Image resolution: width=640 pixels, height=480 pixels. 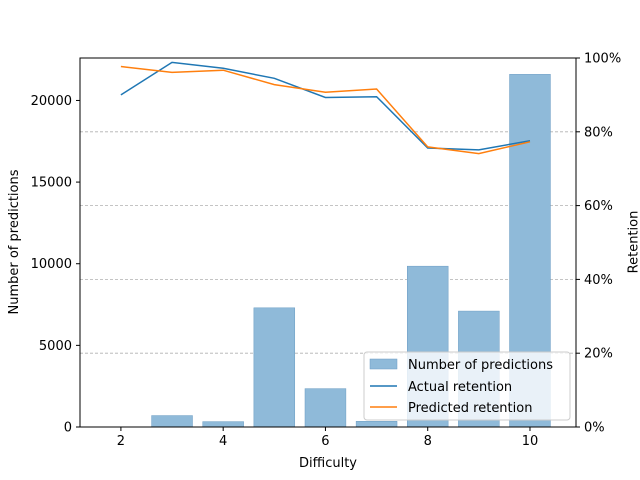 What do you see at coordinates (51, 183) in the screenshot?
I see `y-left-tick-label: 15000` at bounding box center [51, 183].